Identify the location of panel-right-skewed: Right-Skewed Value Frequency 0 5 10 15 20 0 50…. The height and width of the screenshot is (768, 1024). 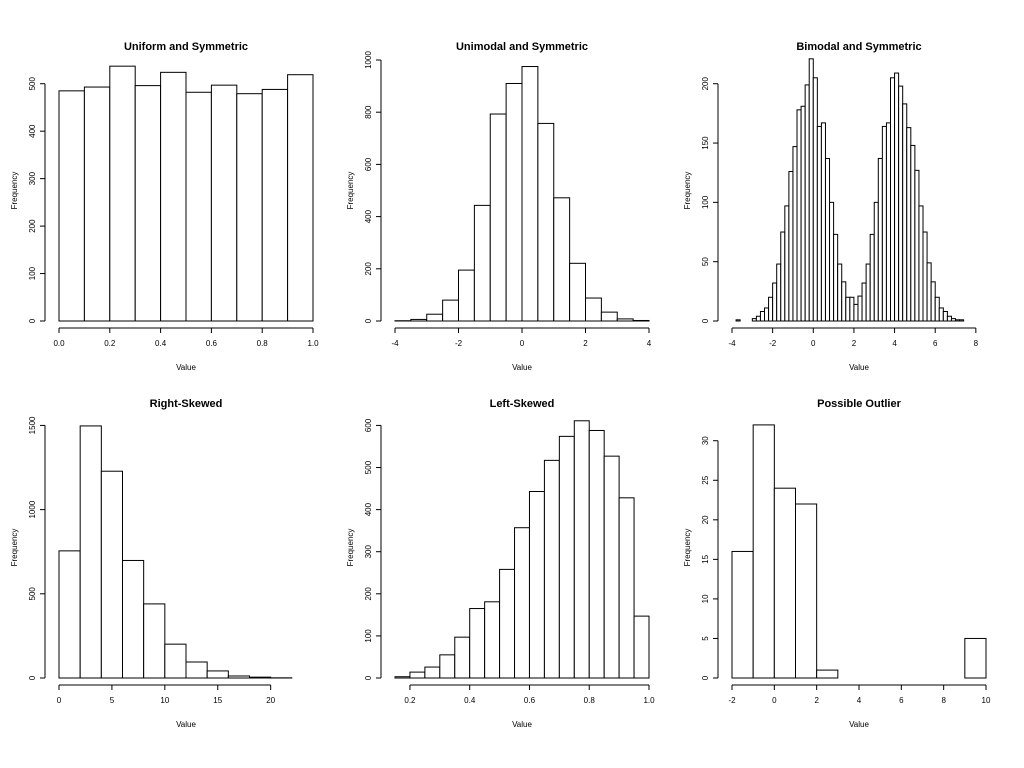
(151, 563).